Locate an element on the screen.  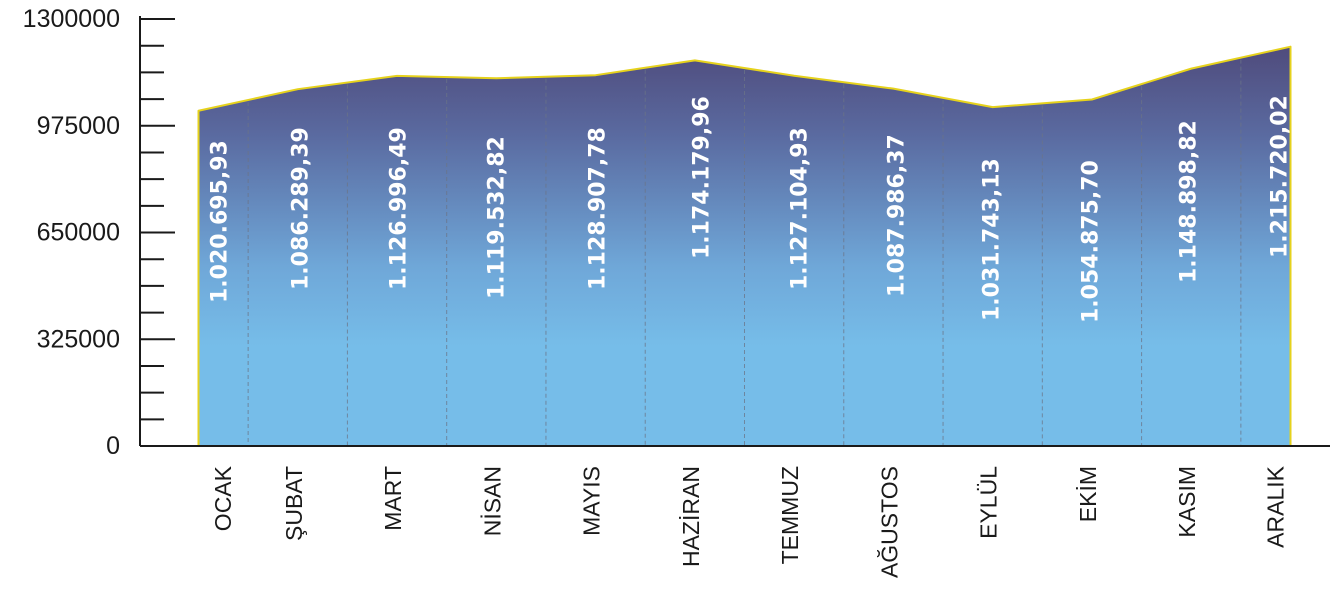
value-label: 1.086.289,39 is located at coordinates (301, 208).